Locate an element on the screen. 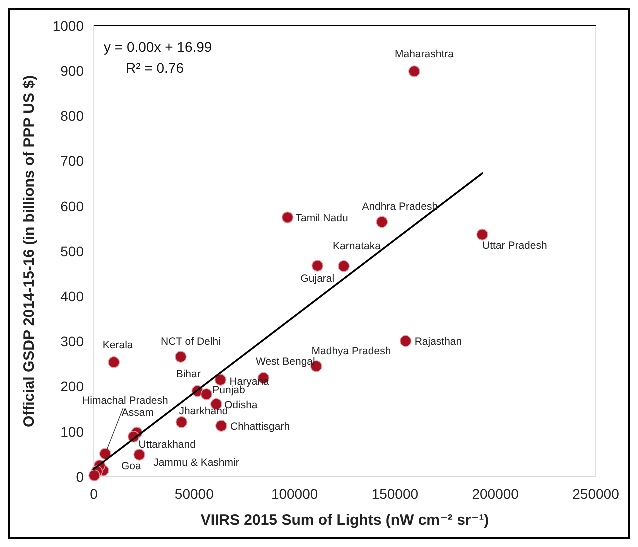 This screenshot has height=547, width=638. annotation: Himachal Pradesh is located at coordinates (125, 401).